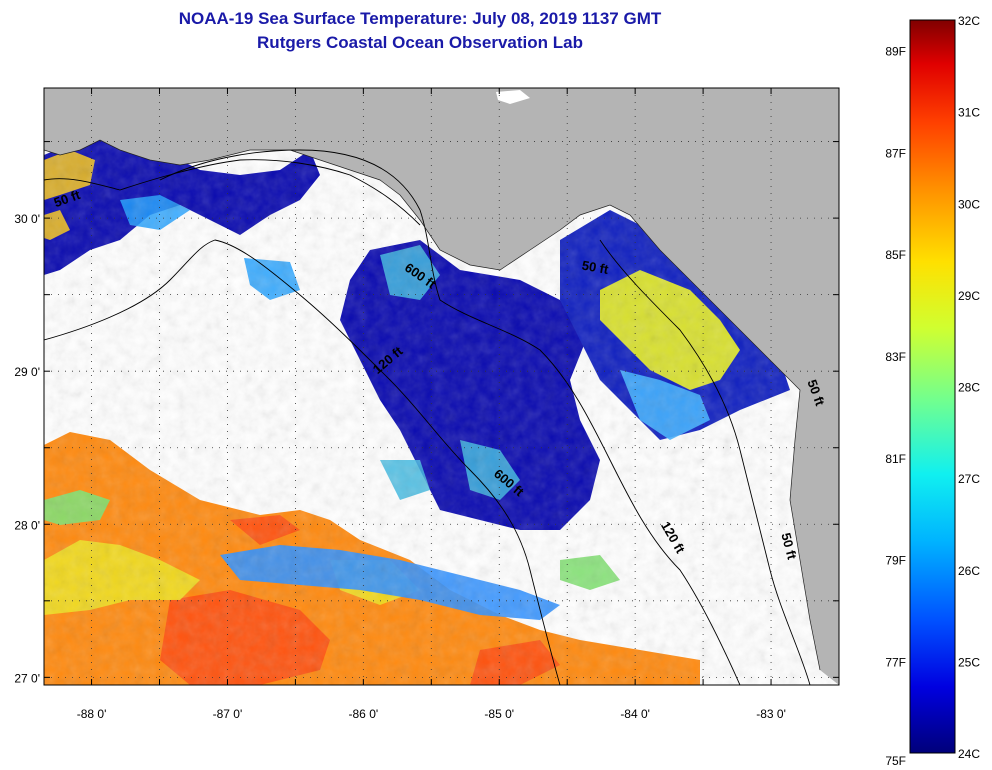  What do you see at coordinates (969, 571) in the screenshot?
I see `colorbar-celsius-label: 26C` at bounding box center [969, 571].